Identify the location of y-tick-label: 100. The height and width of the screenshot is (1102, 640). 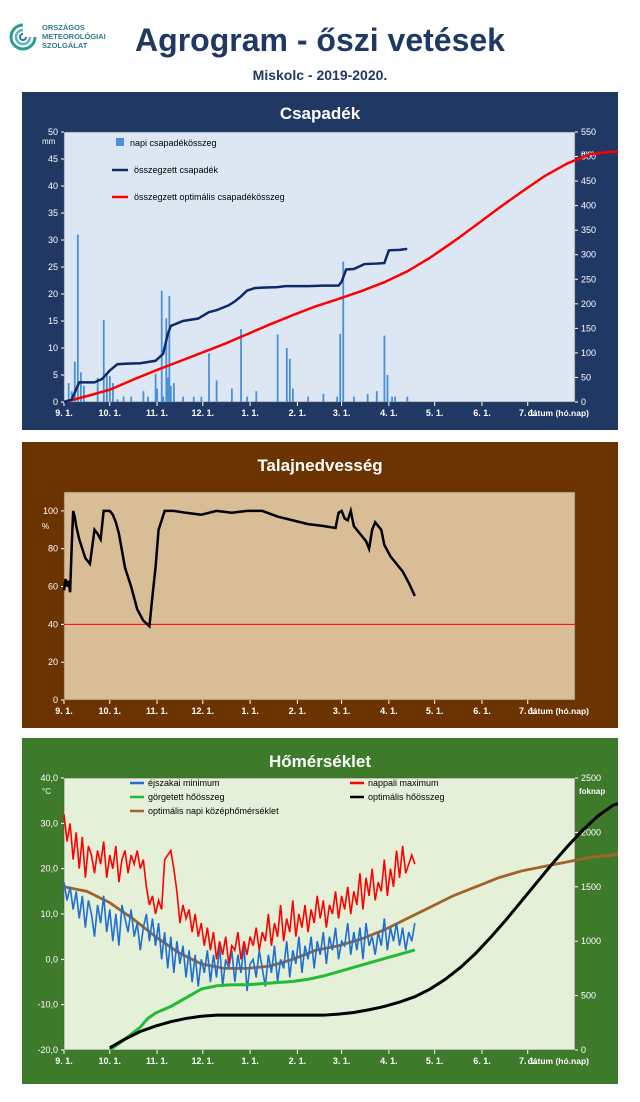
(50, 511).